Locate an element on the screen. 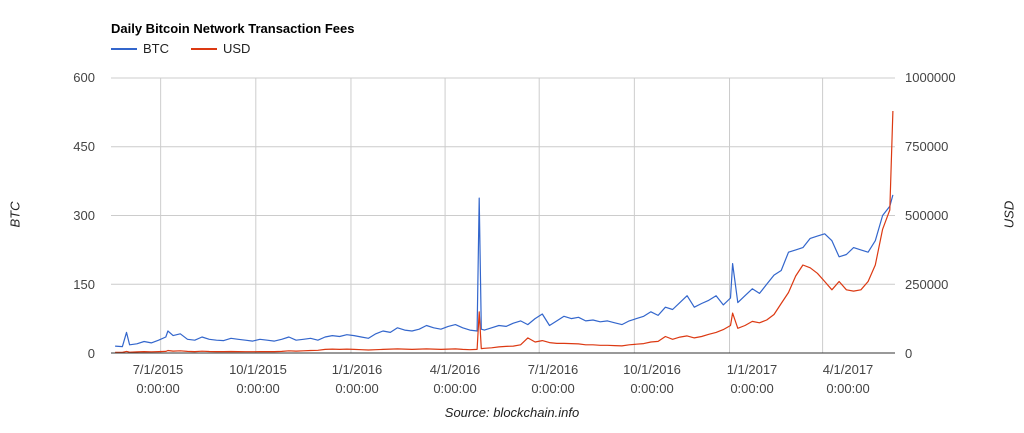  y-axis-title-left: BTC is located at coordinates (15, 214).